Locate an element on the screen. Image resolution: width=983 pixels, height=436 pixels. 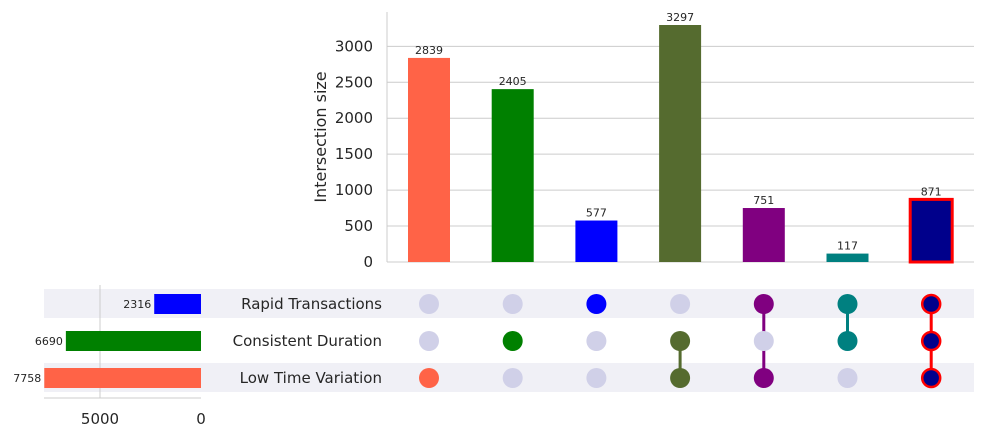
set-label: Consistent Duration is located at coordinates (307, 341).